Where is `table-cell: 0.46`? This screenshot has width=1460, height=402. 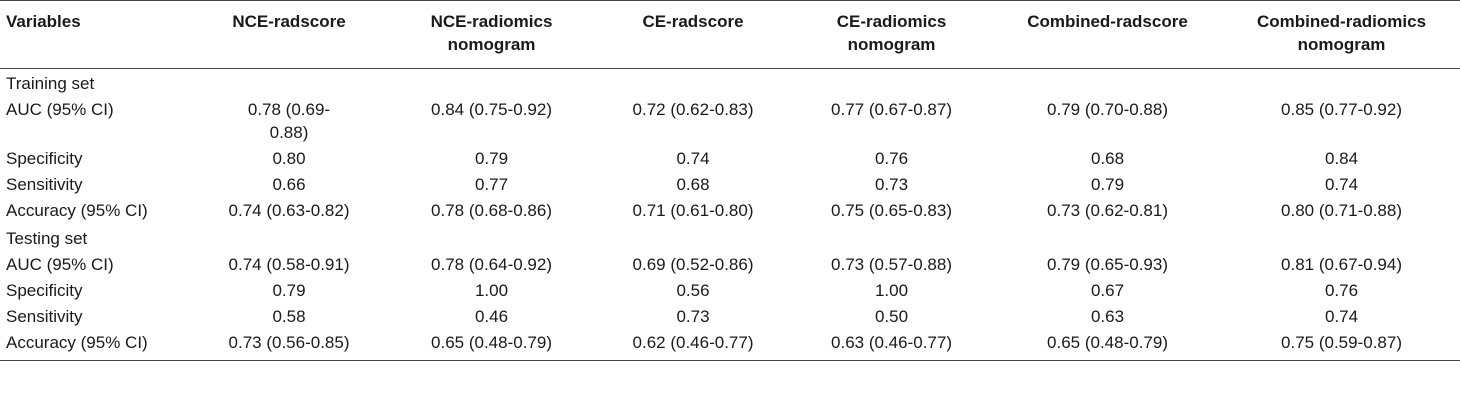
table-cell: 0.46 is located at coordinates (491, 316).